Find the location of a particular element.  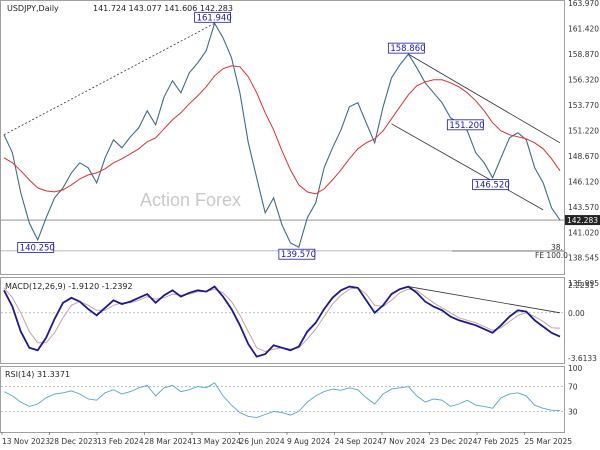

price-tick-1: 161.420 is located at coordinates (583, 29).